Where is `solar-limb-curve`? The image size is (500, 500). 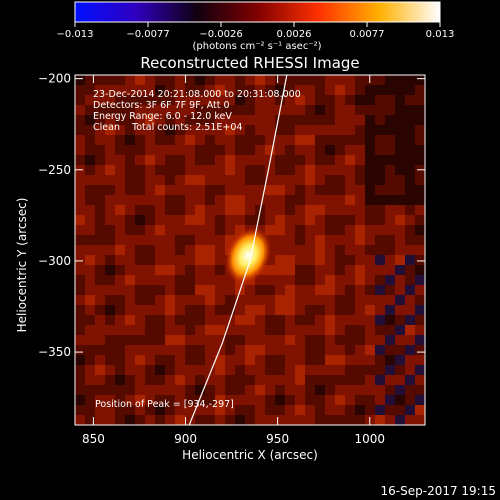
solar-limb-curve is located at coordinates (238, 250).